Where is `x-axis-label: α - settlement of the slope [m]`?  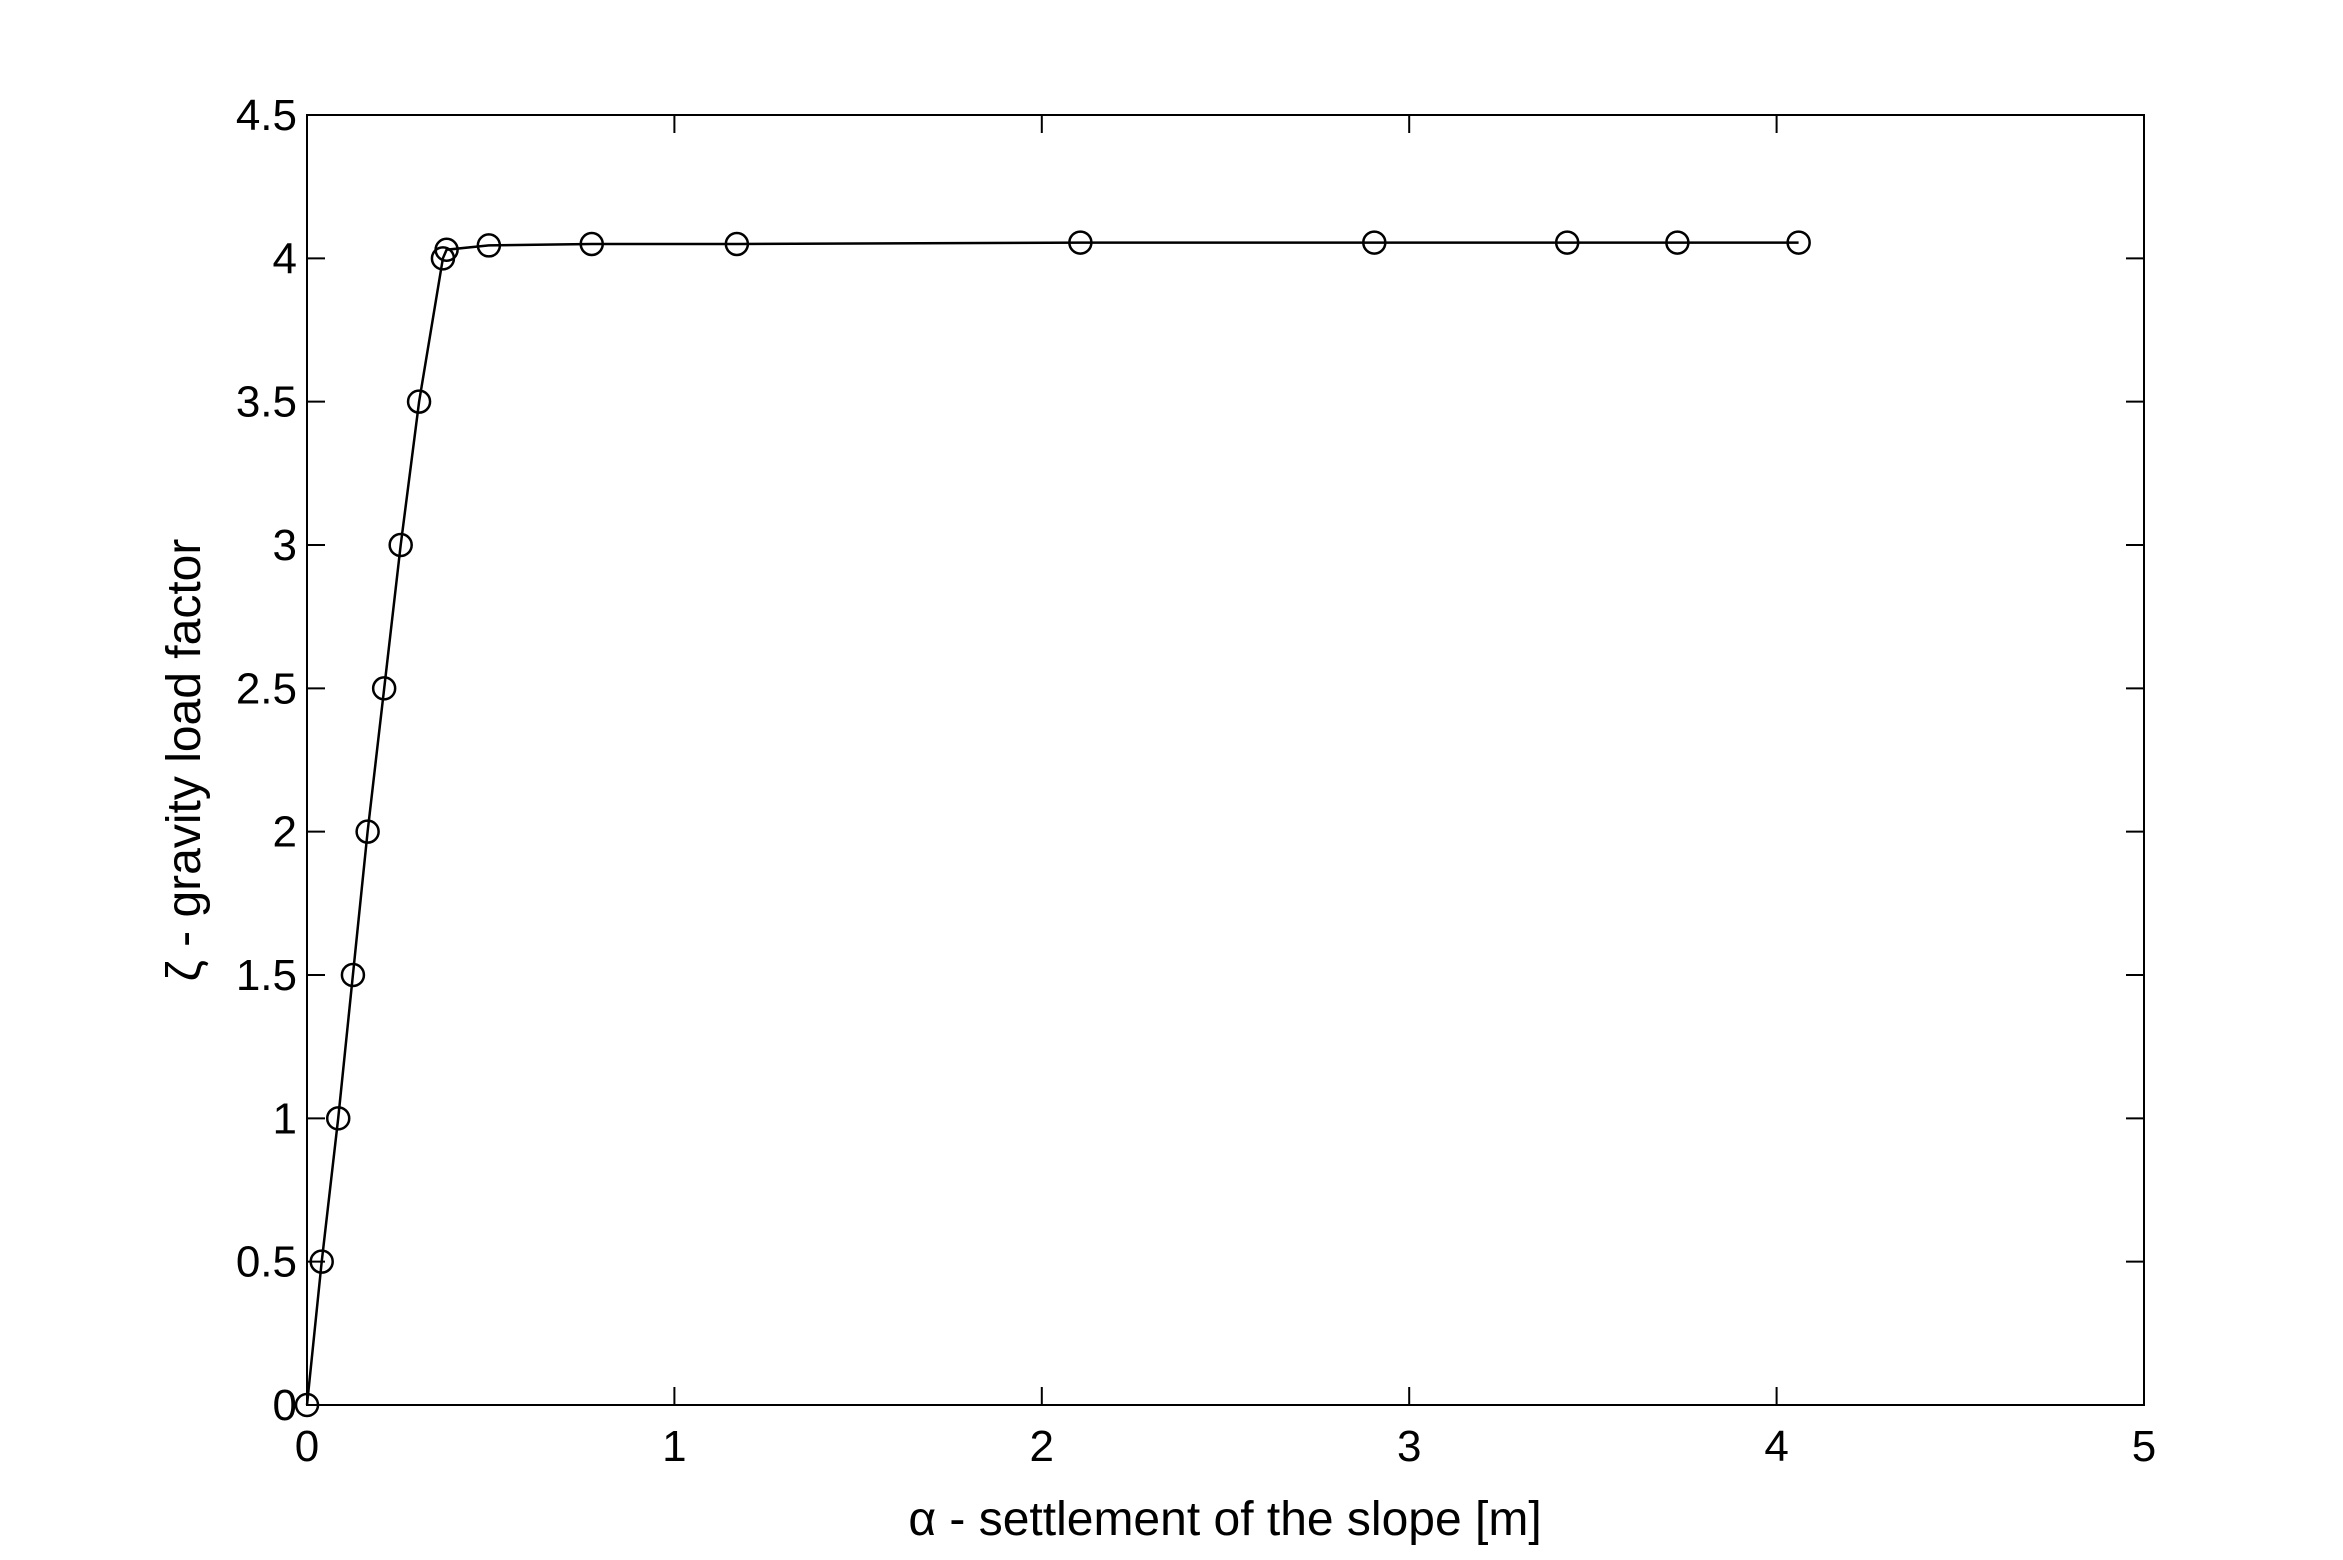 x-axis-label: α - settlement of the slope [m] is located at coordinates (1224, 1519).